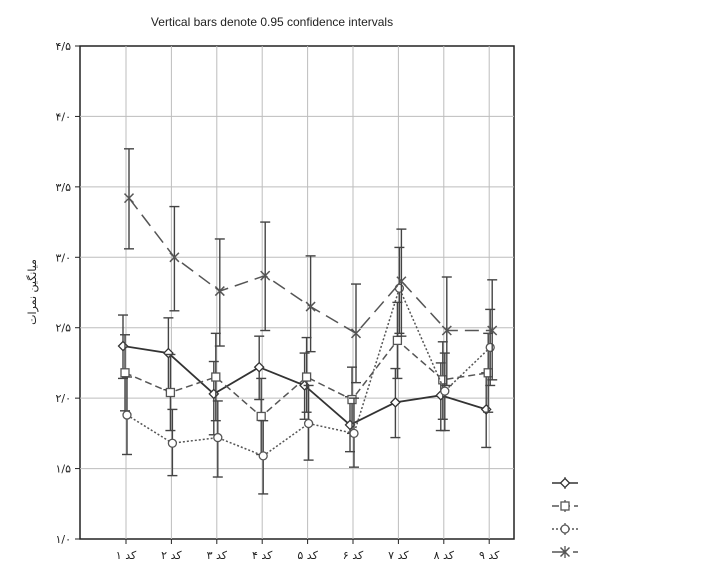 The width and height of the screenshot is (706, 586). Describe the element at coordinates (126, 555) in the screenshot. I see `x-category-label: کد ۱` at that location.